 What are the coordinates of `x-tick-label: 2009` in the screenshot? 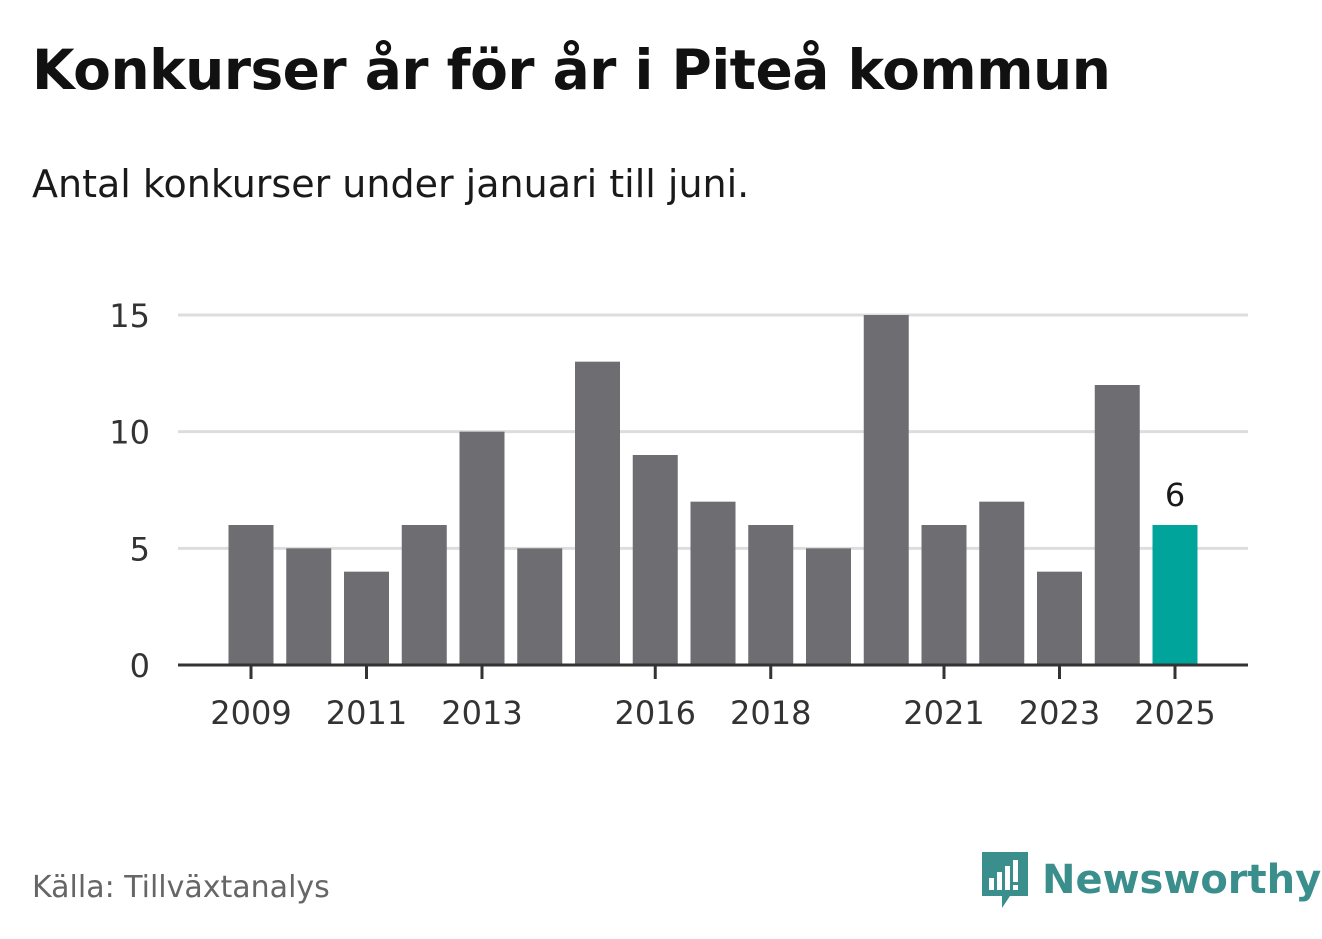 It's located at (250, 713).